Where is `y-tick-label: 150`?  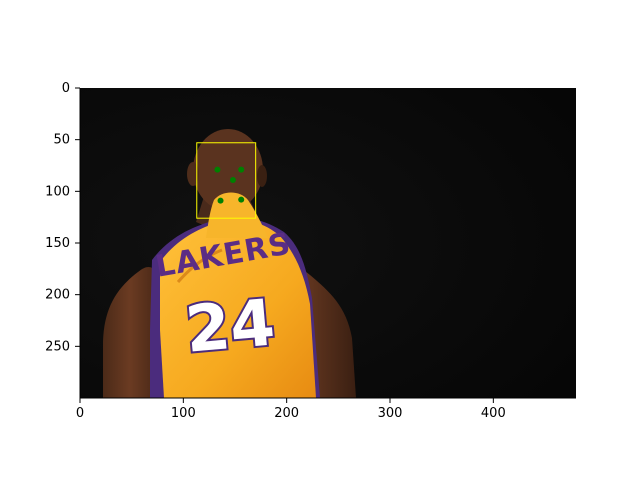
y-tick-label: 150 is located at coordinates (57, 243).